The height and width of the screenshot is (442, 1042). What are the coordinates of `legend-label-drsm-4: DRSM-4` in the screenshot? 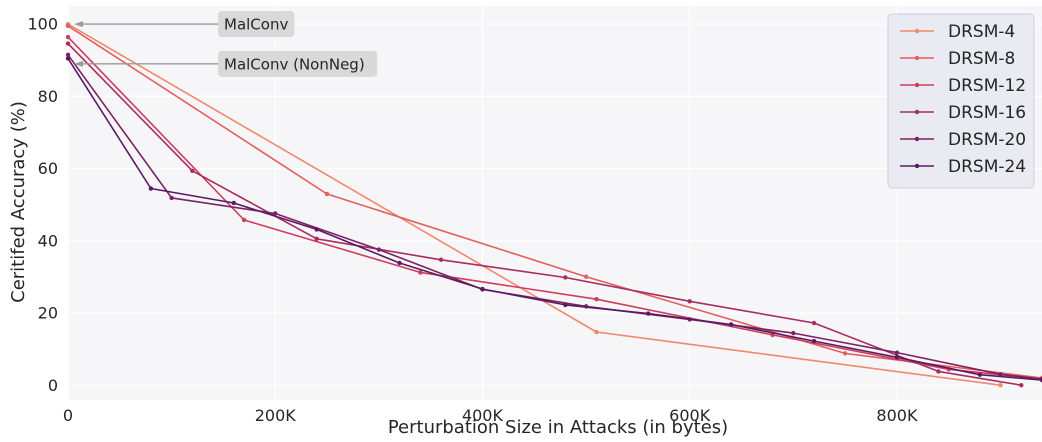 It's located at (981, 32).